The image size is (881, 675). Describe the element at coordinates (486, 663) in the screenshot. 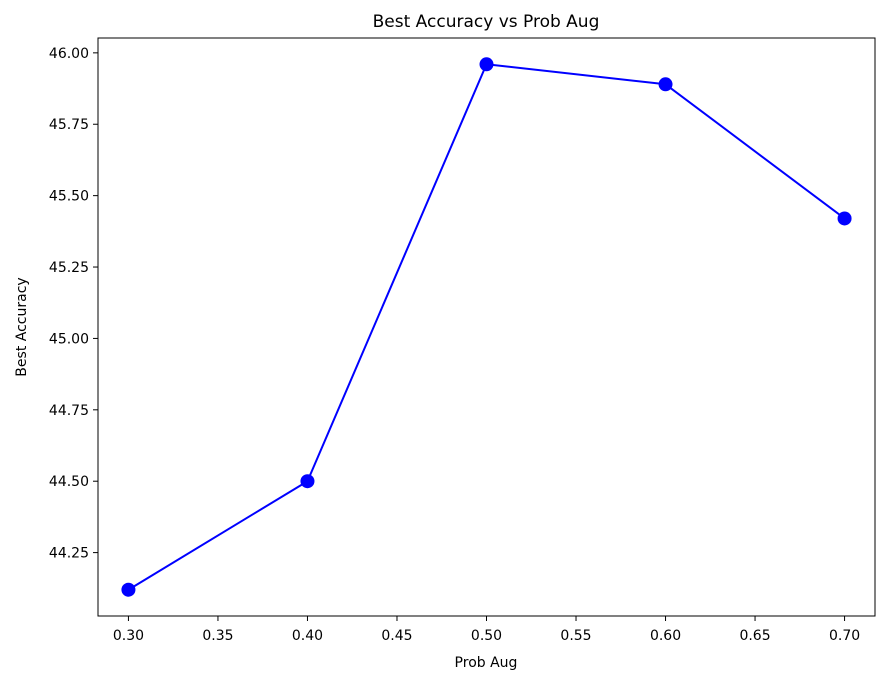

I see `x-axis-label: Prob Aug` at that location.